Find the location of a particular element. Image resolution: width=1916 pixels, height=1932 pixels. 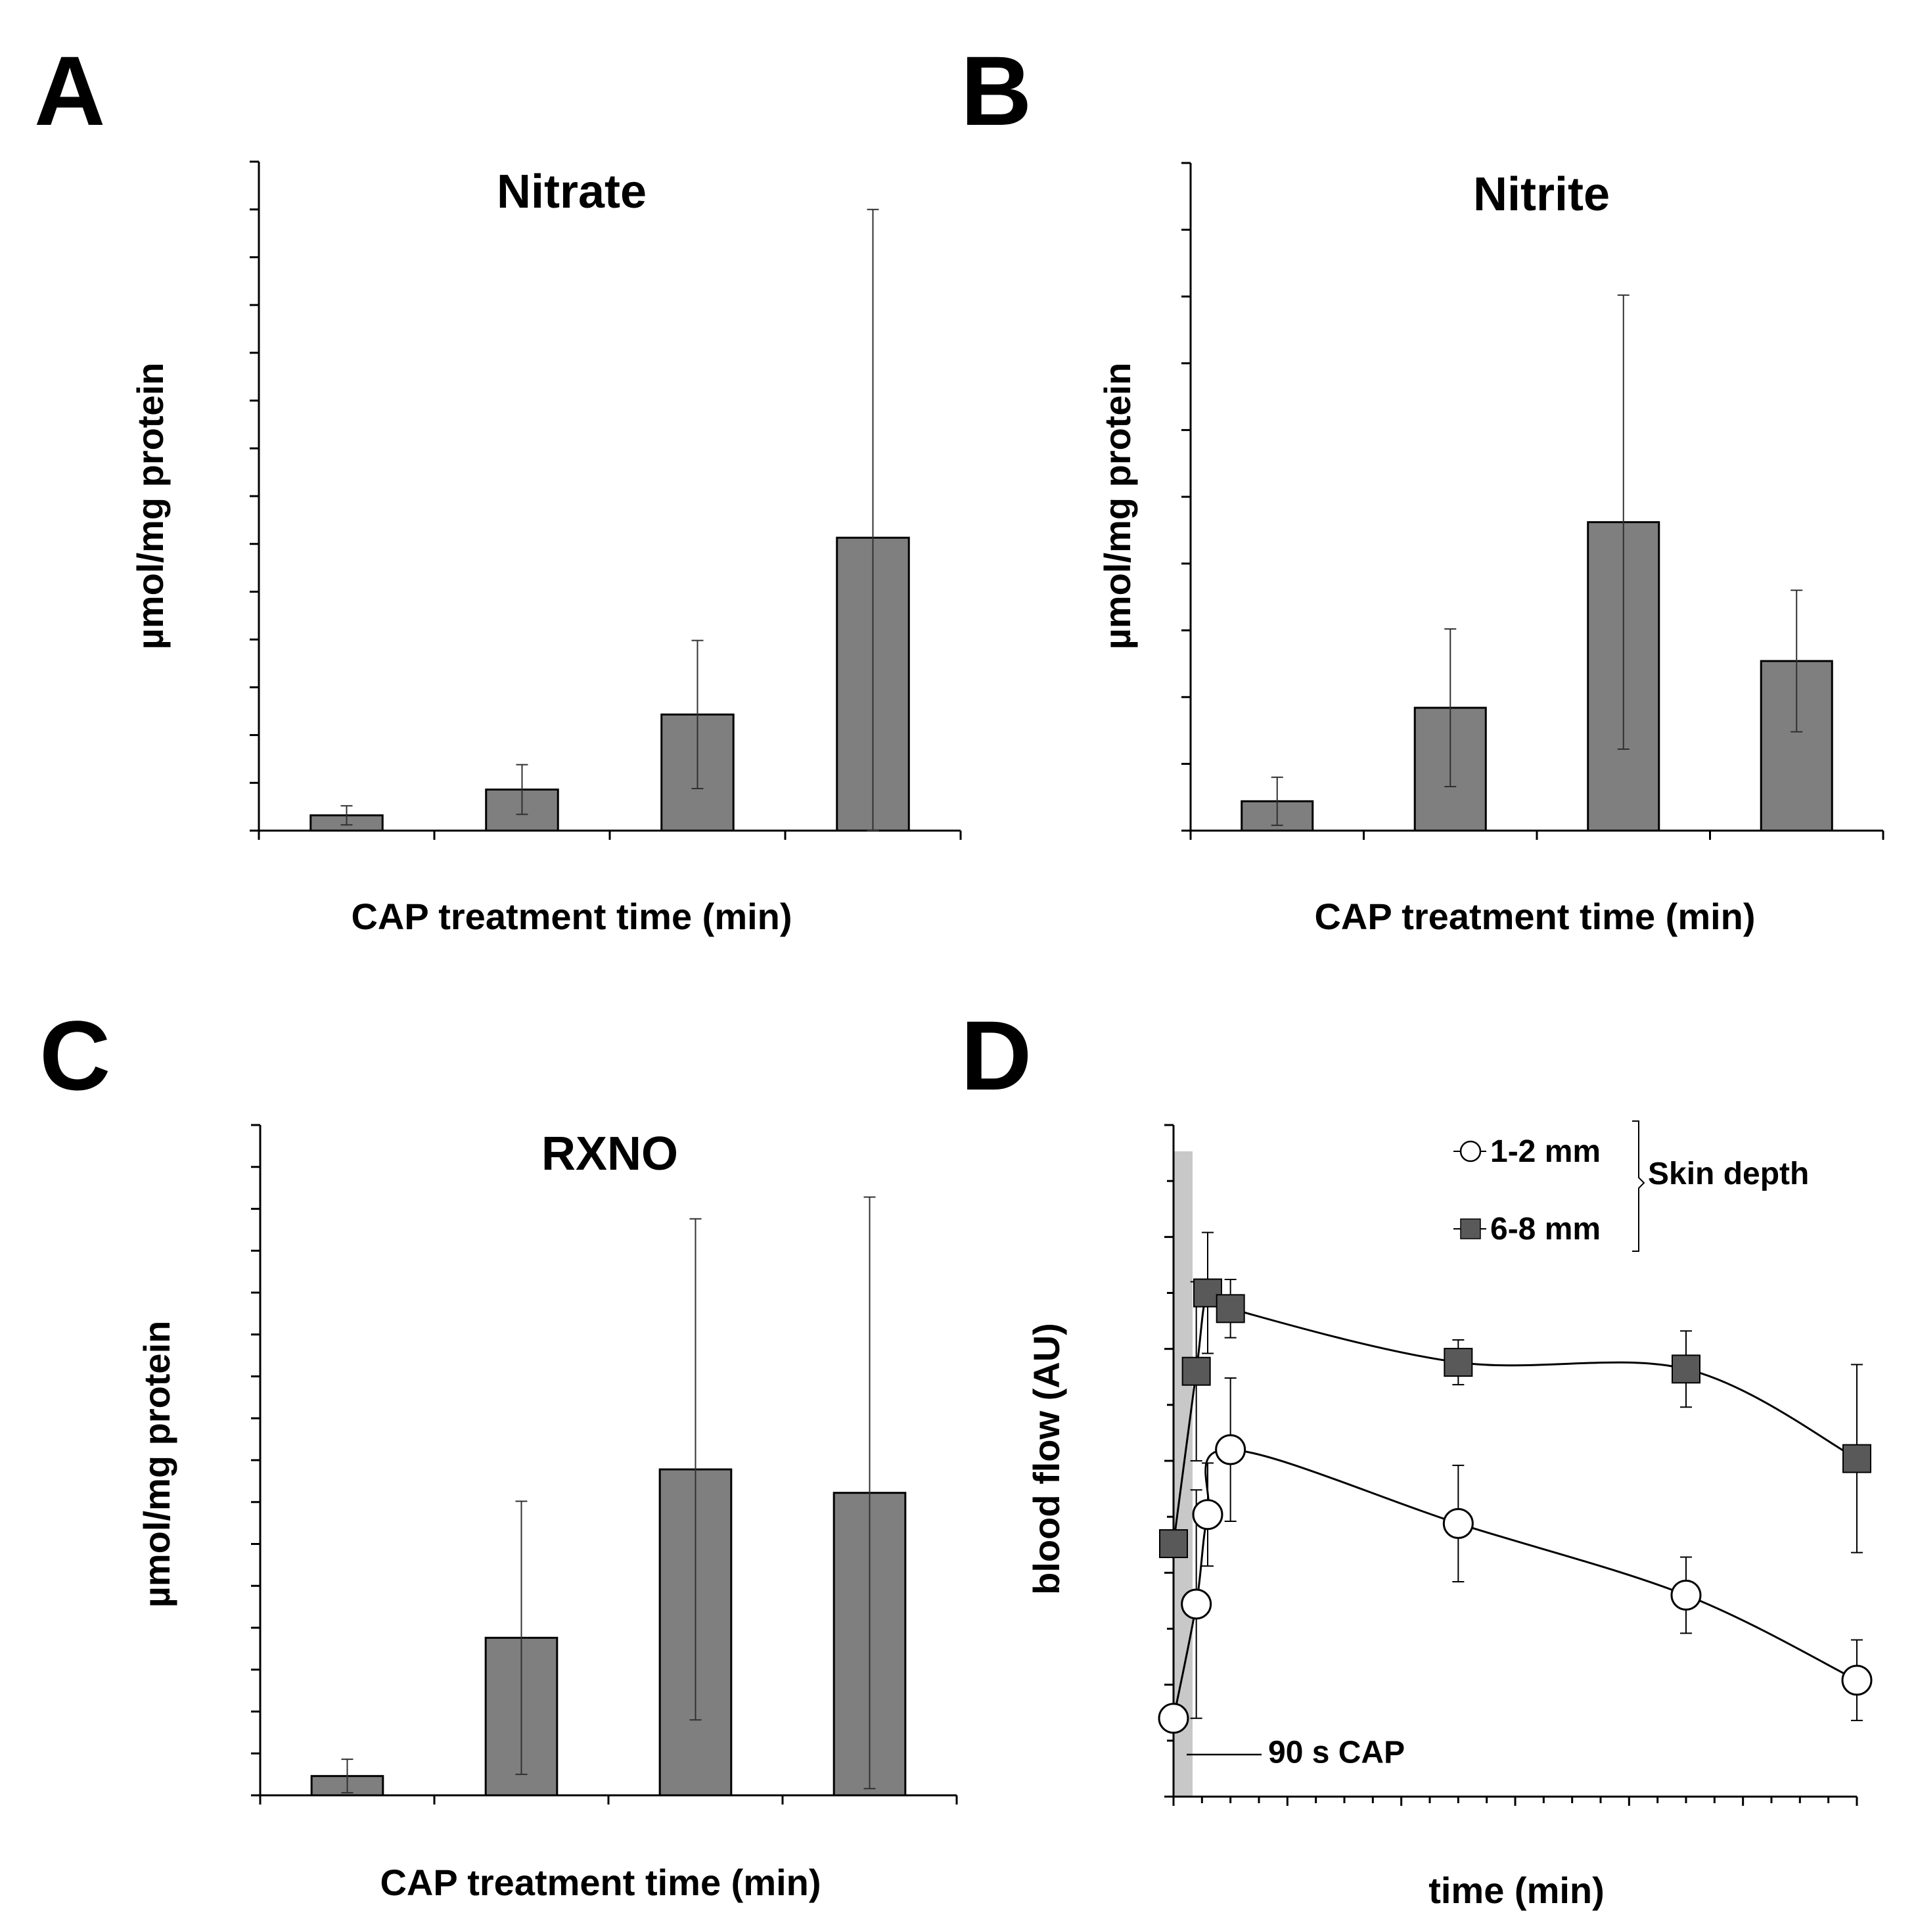

legend-marker-1-2mm is located at coordinates (1471, 1151).